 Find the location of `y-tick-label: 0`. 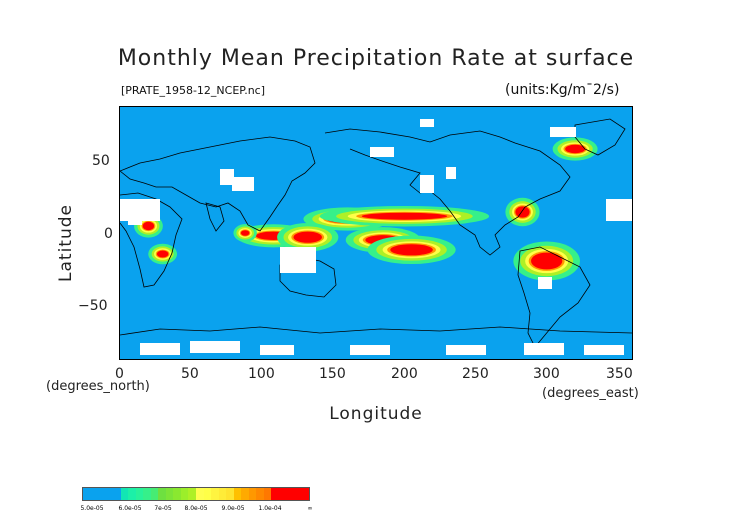

y-tick-label: 0 is located at coordinates (108, 234).